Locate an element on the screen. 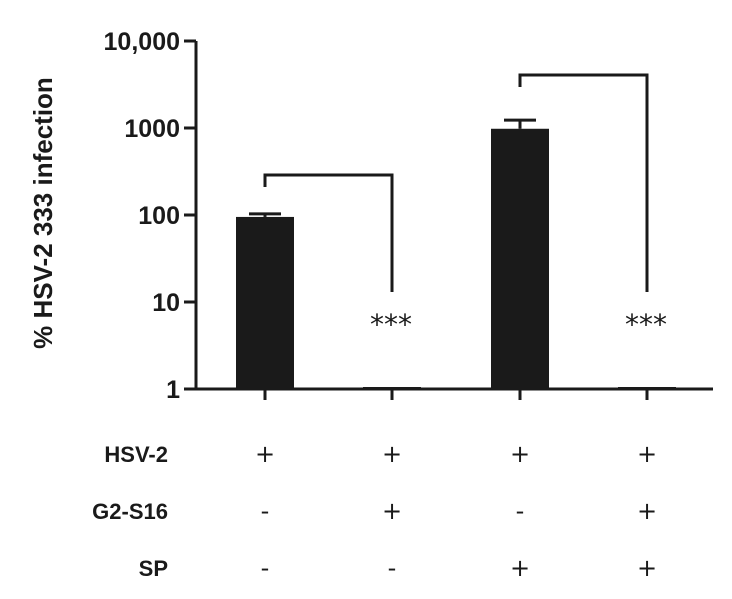 The image size is (732, 599). y-tick-label: 10 is located at coordinates (166, 303).